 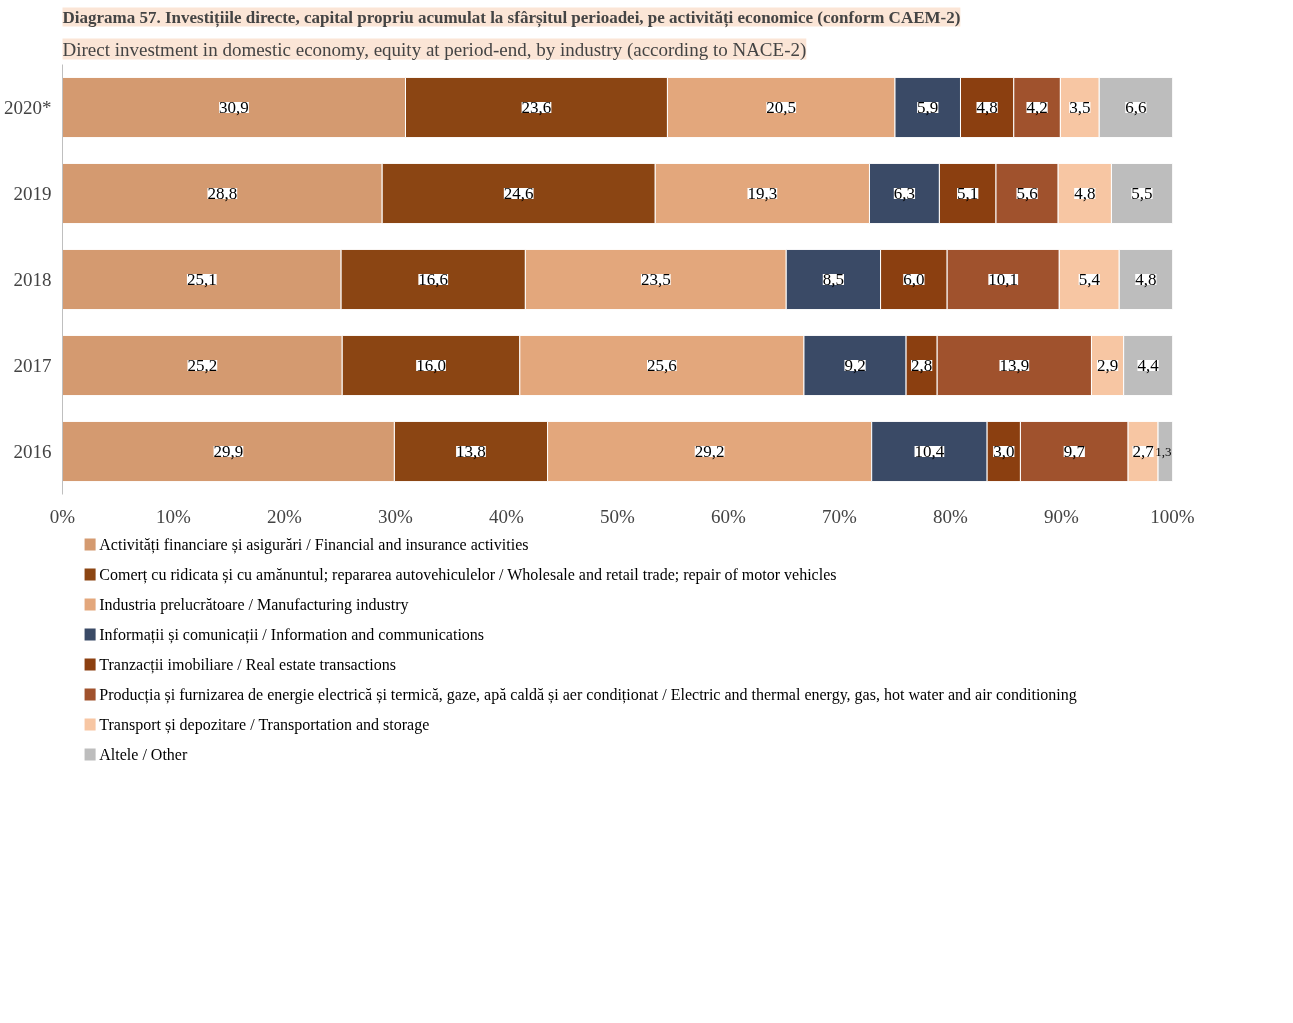 What do you see at coordinates (1037, 107) in the screenshot?
I see `data-label: 4,2` at bounding box center [1037, 107].